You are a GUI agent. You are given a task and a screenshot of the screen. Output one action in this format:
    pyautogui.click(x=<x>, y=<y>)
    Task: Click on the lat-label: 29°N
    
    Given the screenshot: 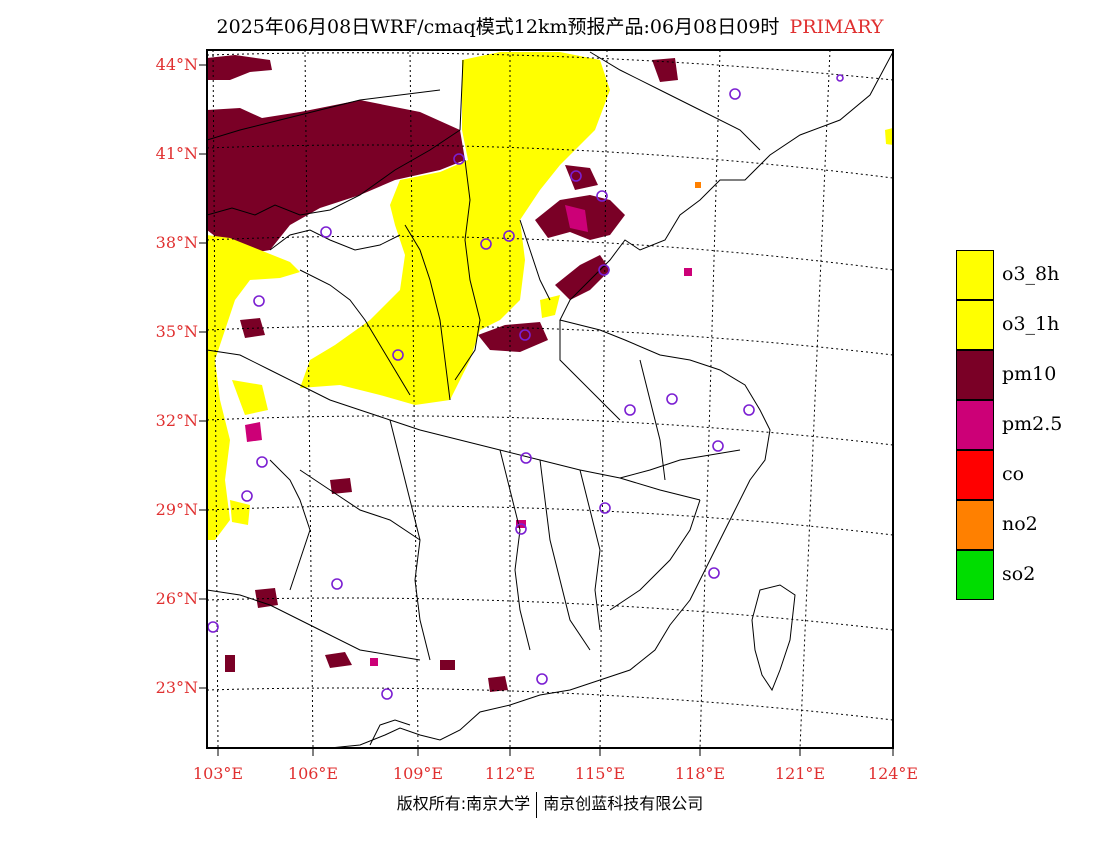 What is the action you would take?
    pyautogui.click(x=176, y=509)
    